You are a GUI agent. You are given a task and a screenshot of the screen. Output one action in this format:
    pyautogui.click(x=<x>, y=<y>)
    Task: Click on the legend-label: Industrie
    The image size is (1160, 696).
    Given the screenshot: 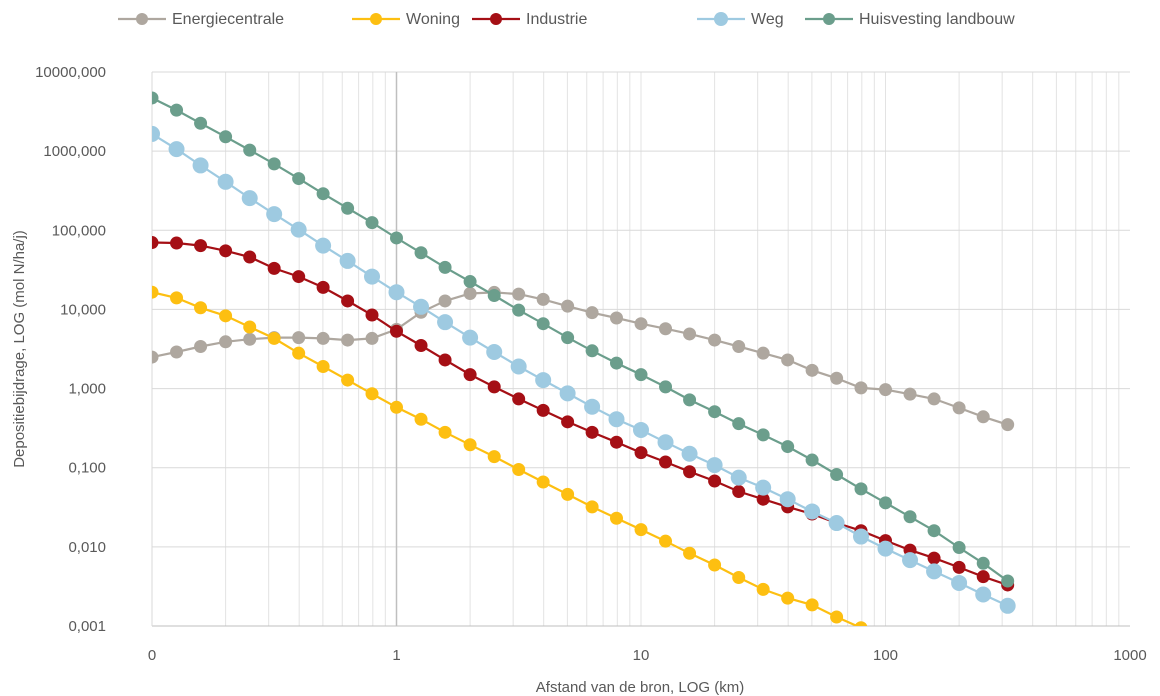 What is the action you would take?
    pyautogui.click(x=556, y=19)
    